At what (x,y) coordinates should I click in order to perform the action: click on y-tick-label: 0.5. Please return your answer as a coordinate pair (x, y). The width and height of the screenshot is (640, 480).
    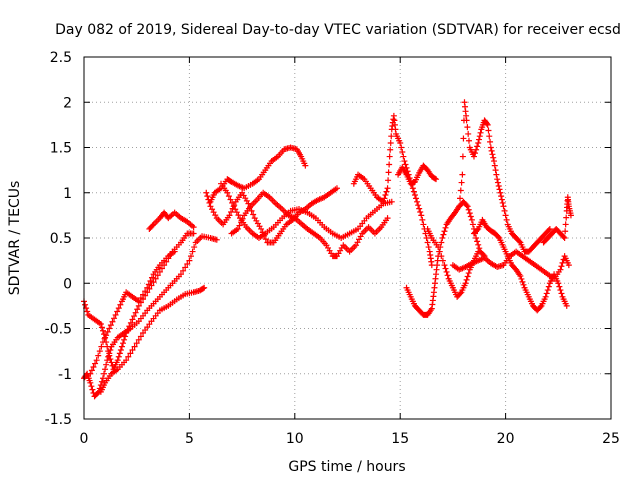
    Looking at the image, I should click on (61, 239).